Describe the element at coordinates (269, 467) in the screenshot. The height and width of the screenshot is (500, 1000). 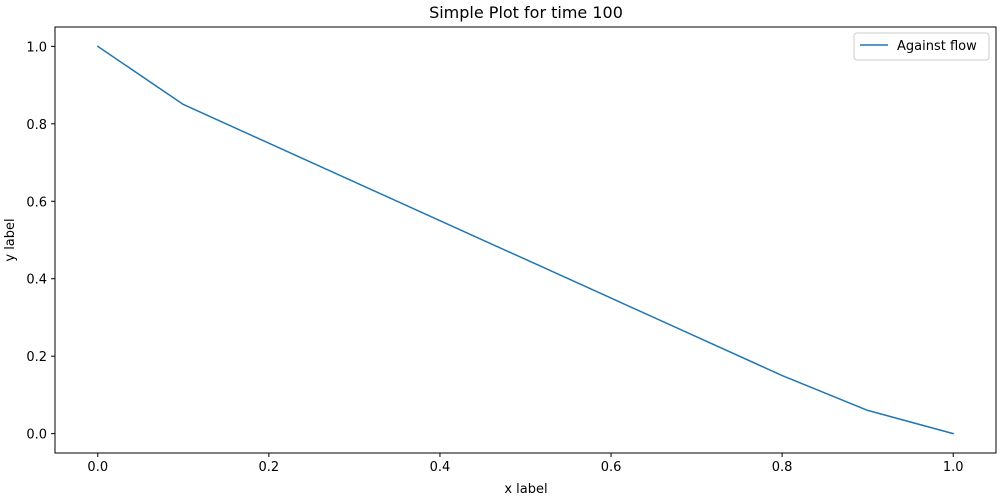
I see `x-tick-label: 0.2` at that location.